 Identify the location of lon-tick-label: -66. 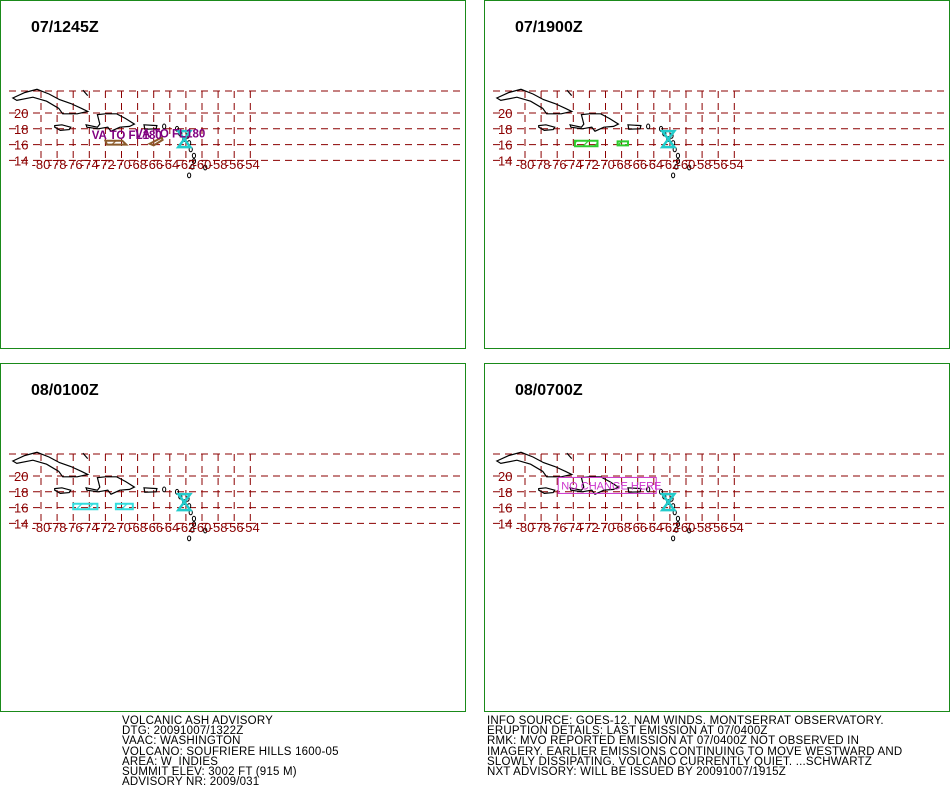
(153, 527).